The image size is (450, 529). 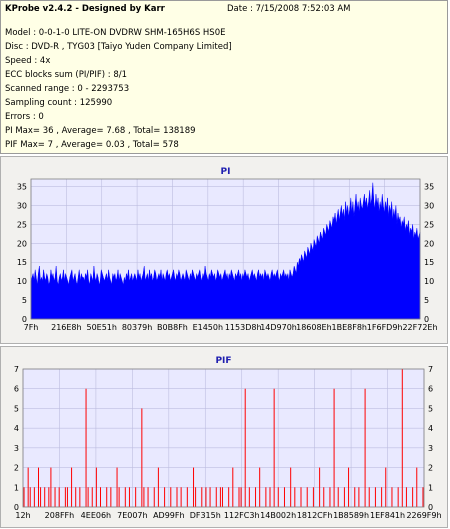 What do you see at coordinates (429, 262) in the screenshot?
I see `pi-ytick-right-label: 15` at bounding box center [429, 262].